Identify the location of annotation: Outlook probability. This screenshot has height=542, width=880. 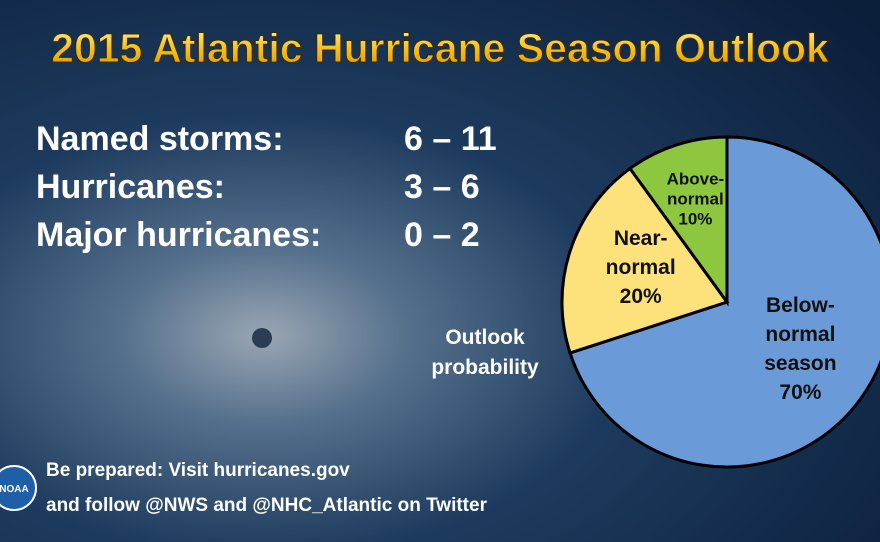
(485, 352).